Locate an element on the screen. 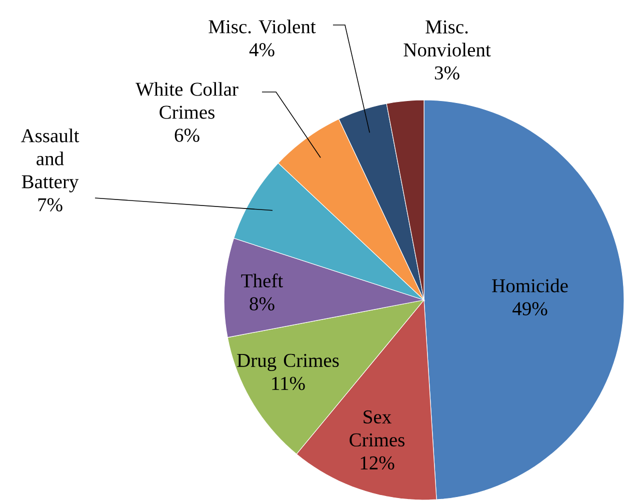 This screenshot has height=503, width=625. data-label: 12% is located at coordinates (377, 463).